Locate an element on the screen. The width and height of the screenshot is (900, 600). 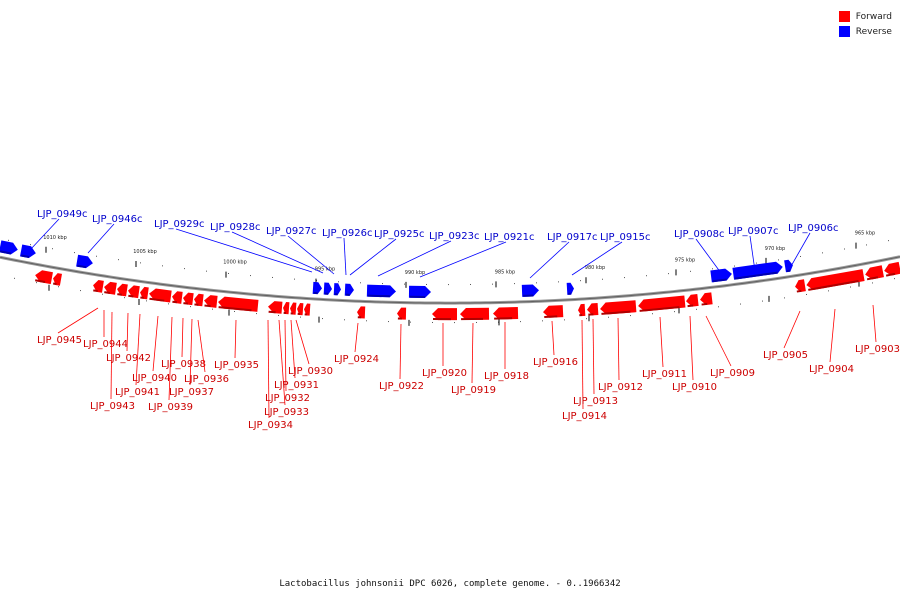
scale-tick-label: 980 kbp is located at coordinates (595, 268).